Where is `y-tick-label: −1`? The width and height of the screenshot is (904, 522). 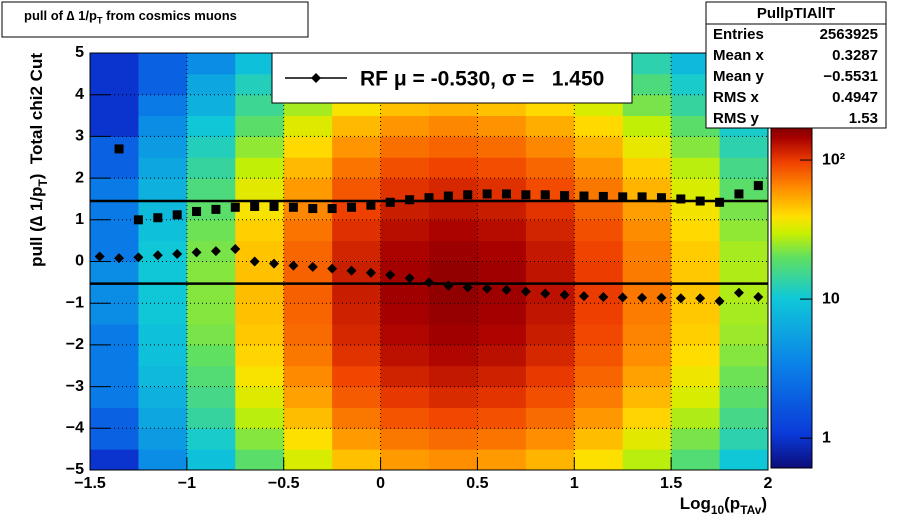
y-tick-label: −1 is located at coordinates (75, 302).